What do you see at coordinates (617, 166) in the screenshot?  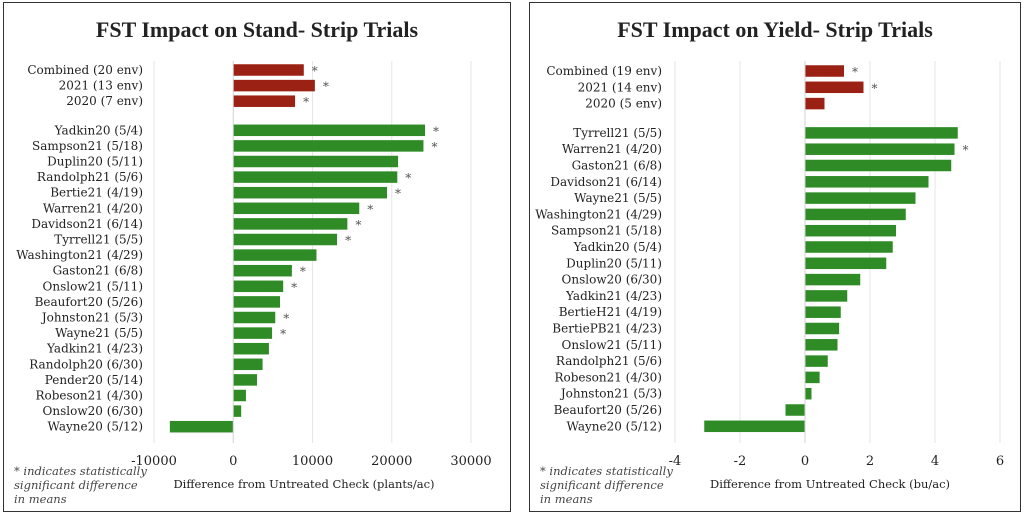 I see `yield-category-label: Gaston21 (6/8)` at bounding box center [617, 166].